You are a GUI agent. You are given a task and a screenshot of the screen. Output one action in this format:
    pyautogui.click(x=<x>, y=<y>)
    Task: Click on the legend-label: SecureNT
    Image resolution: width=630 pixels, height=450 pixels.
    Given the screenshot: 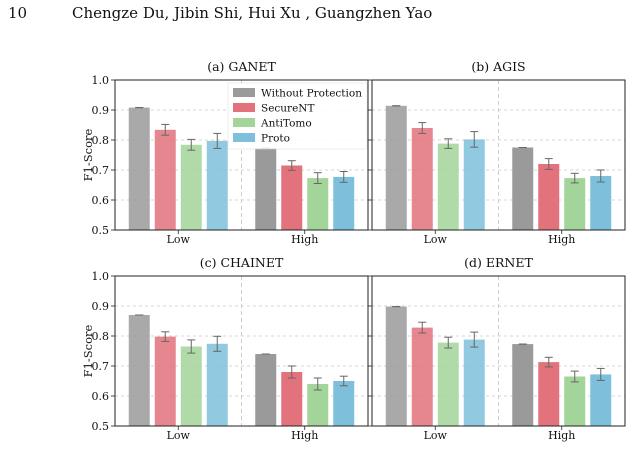 What is the action you would take?
    pyautogui.click(x=287, y=109)
    